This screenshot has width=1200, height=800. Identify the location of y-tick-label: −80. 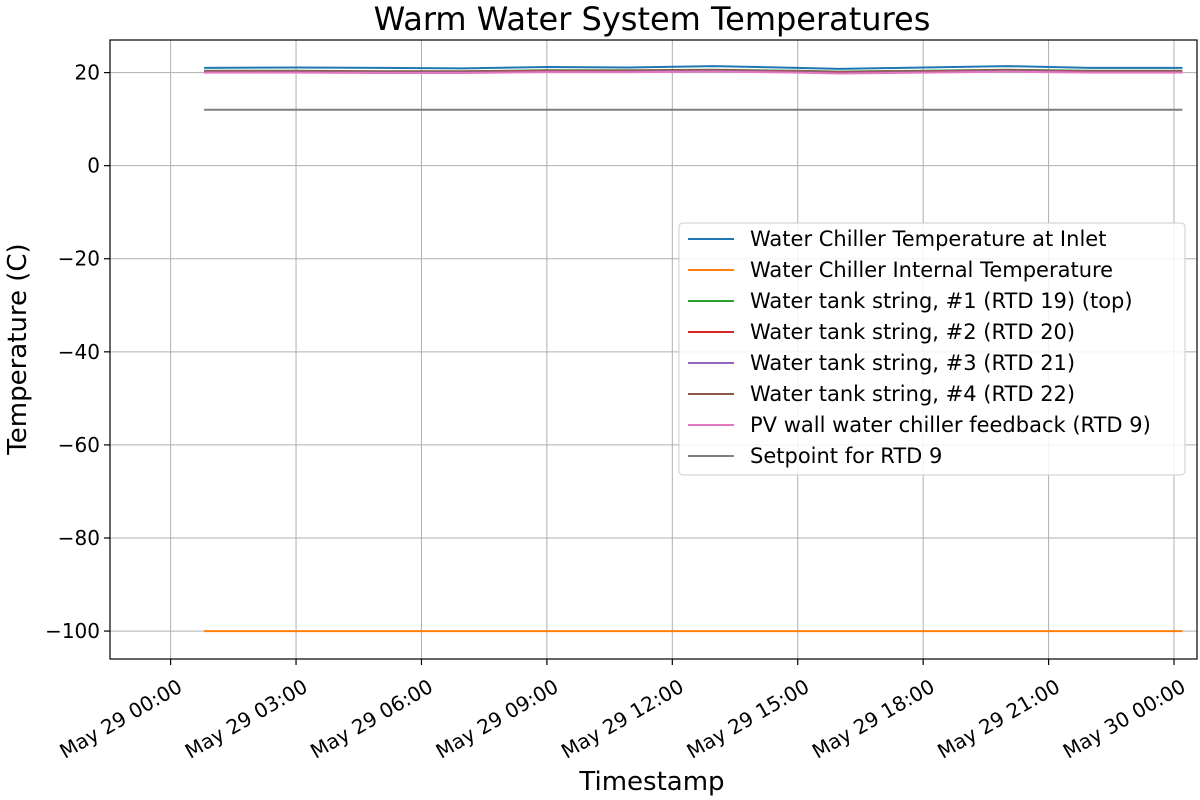
(79, 538).